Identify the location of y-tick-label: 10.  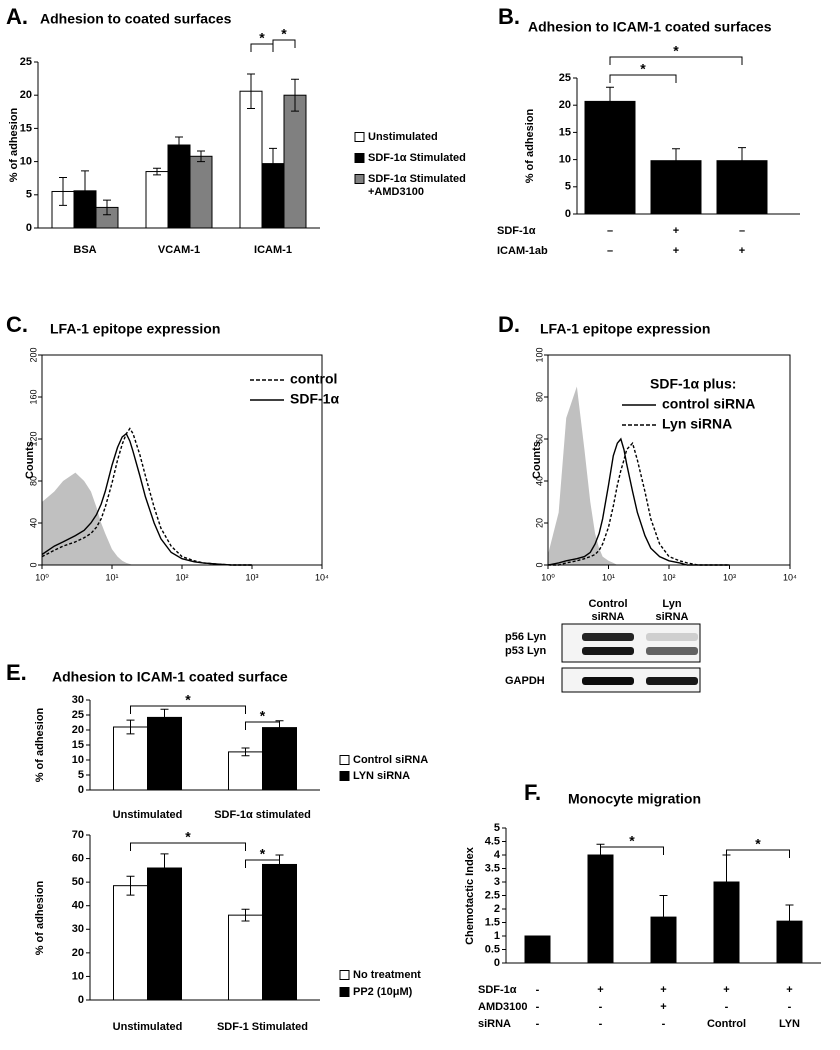
(26, 162).